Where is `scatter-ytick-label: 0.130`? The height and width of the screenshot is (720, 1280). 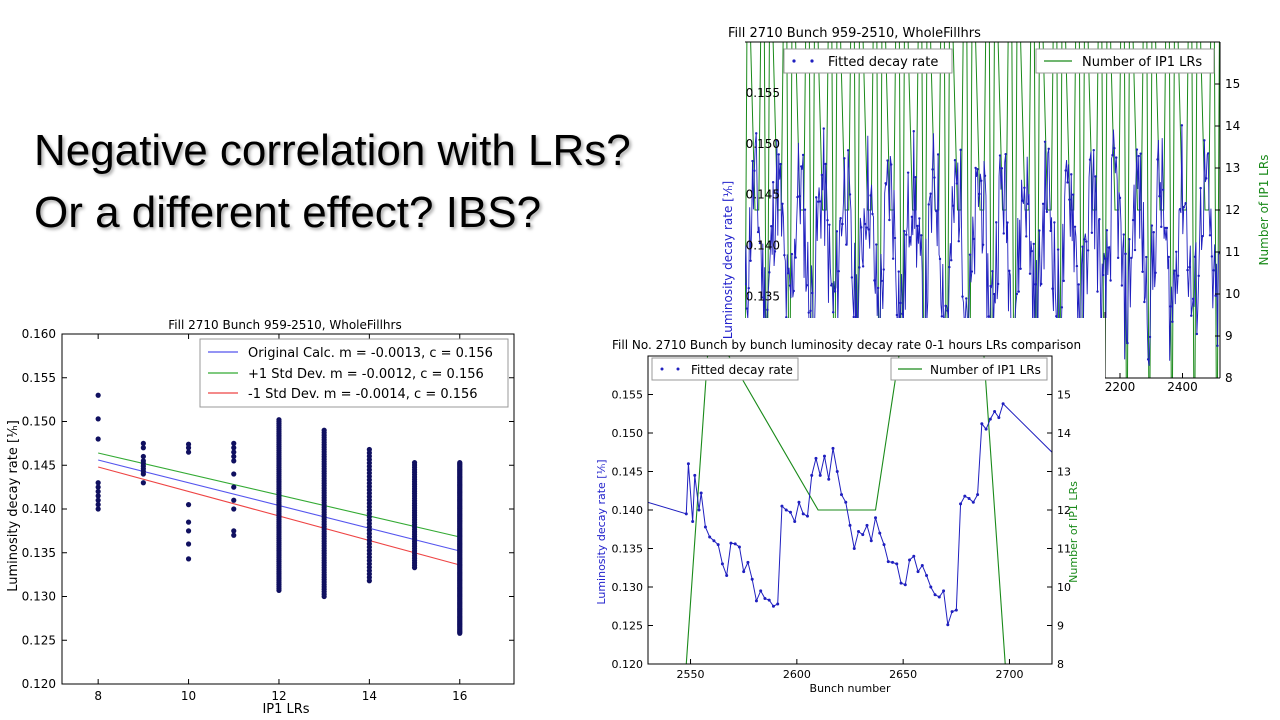
scatter-ytick-label: 0.130 is located at coordinates (39, 597).